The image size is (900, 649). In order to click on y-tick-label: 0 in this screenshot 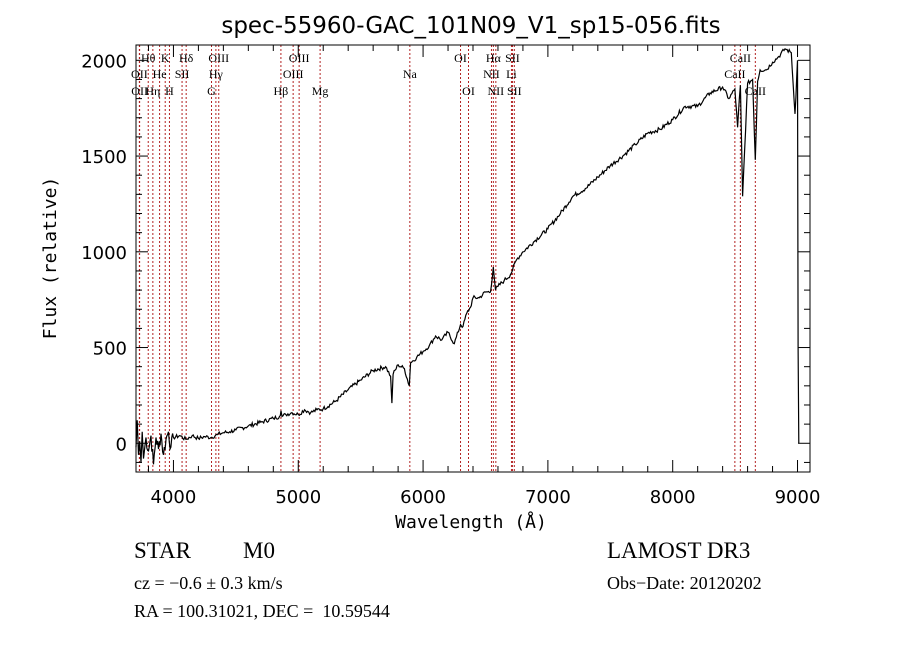, I will do `click(121, 444)`.